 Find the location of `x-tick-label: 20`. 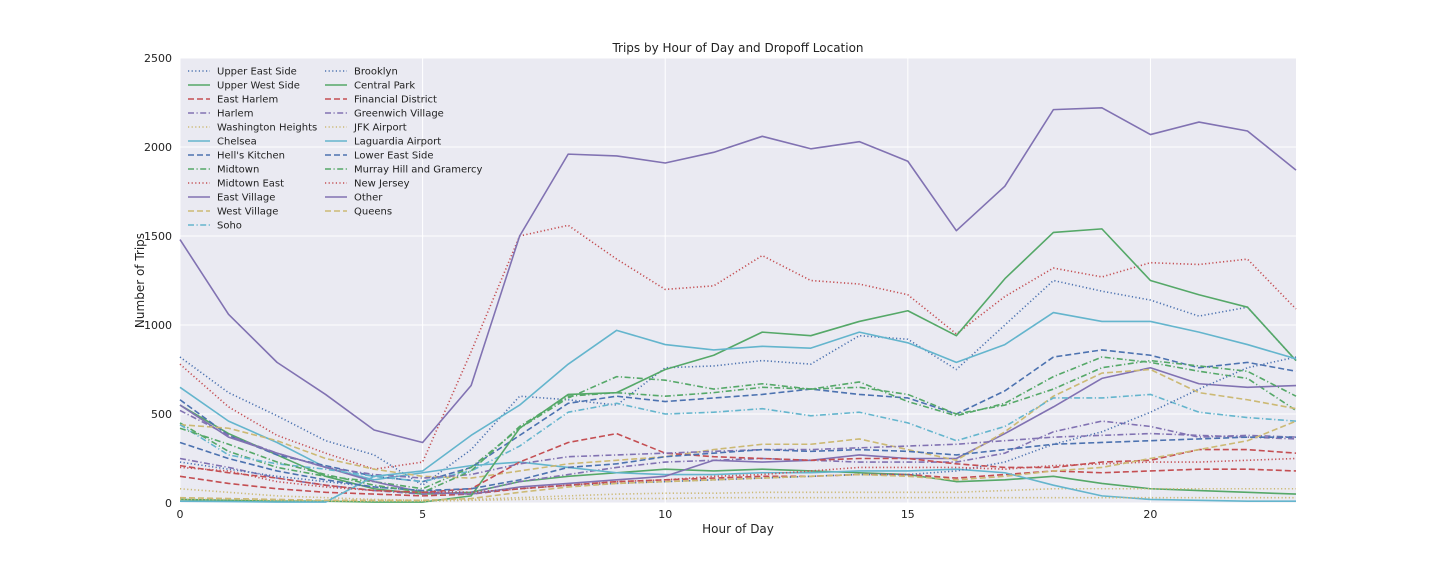

x-tick-label: 20 is located at coordinates (1150, 514).